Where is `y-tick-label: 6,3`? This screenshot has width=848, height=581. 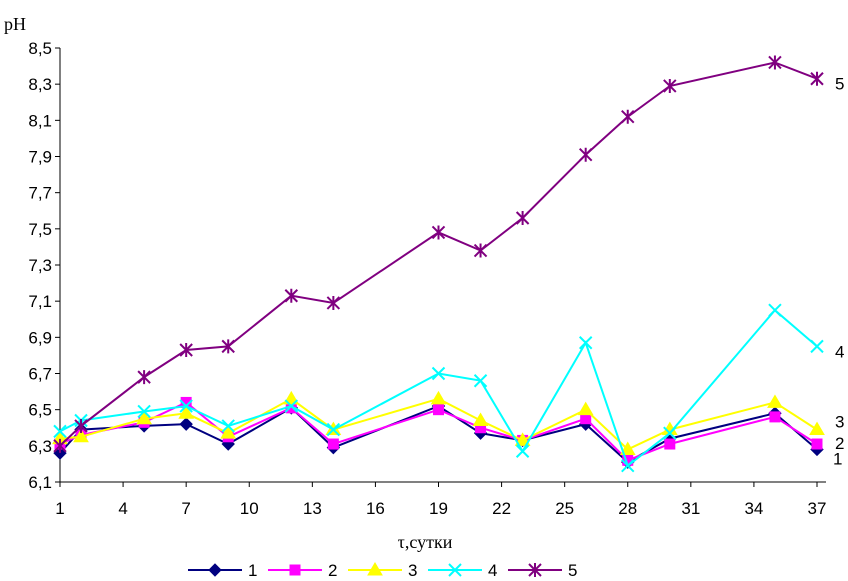
y-tick-label: 6,3 is located at coordinates (40, 446).